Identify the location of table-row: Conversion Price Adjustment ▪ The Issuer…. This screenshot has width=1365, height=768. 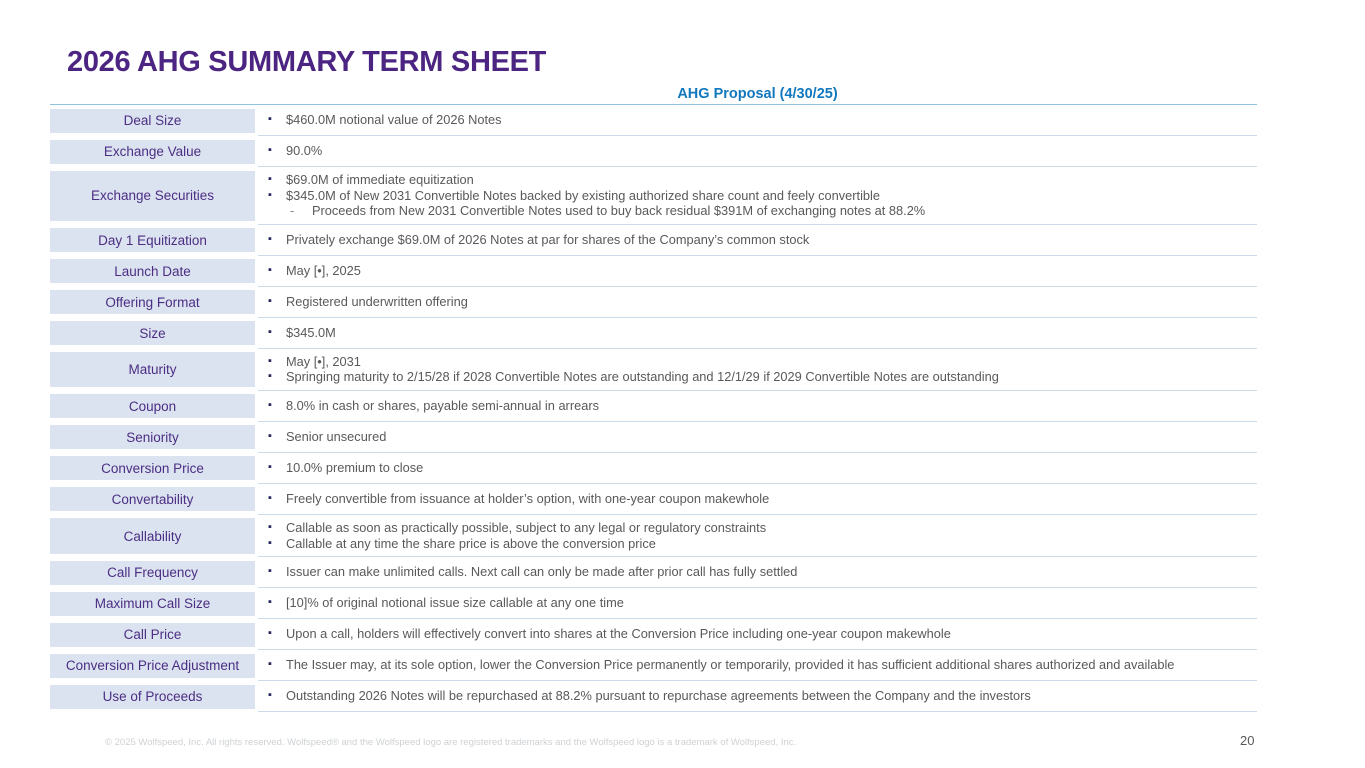
(653, 666).